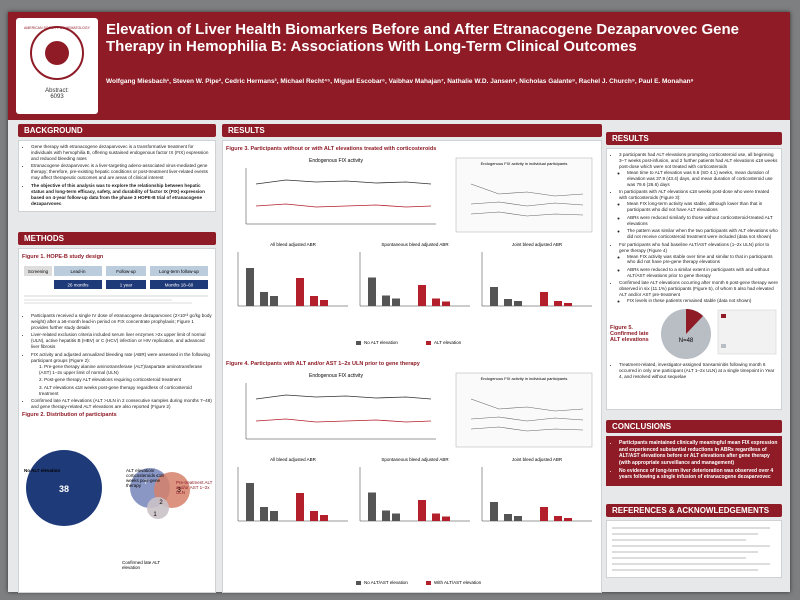 This screenshot has width=800, height=600. What do you see at coordinates (117, 130) in the screenshot?
I see `section-heading: BACKGROUND` at bounding box center [117, 130].